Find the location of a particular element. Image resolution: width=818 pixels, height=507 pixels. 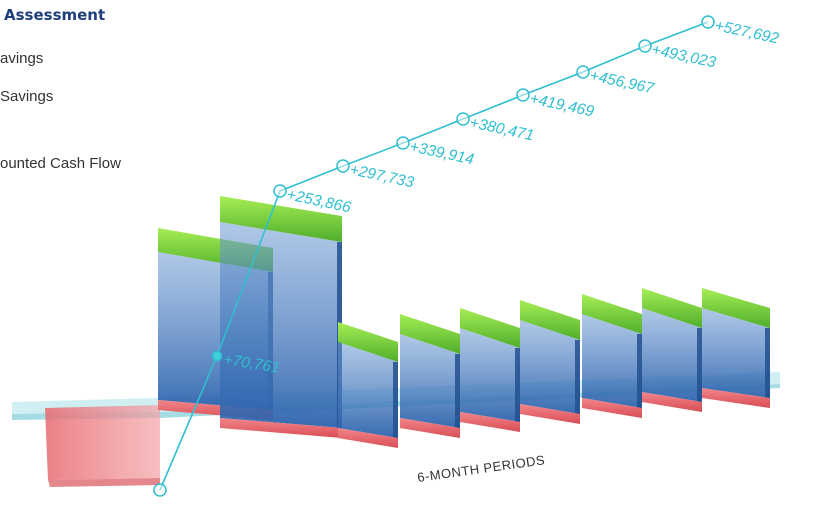

bar-investment is located at coordinates (102, 442).